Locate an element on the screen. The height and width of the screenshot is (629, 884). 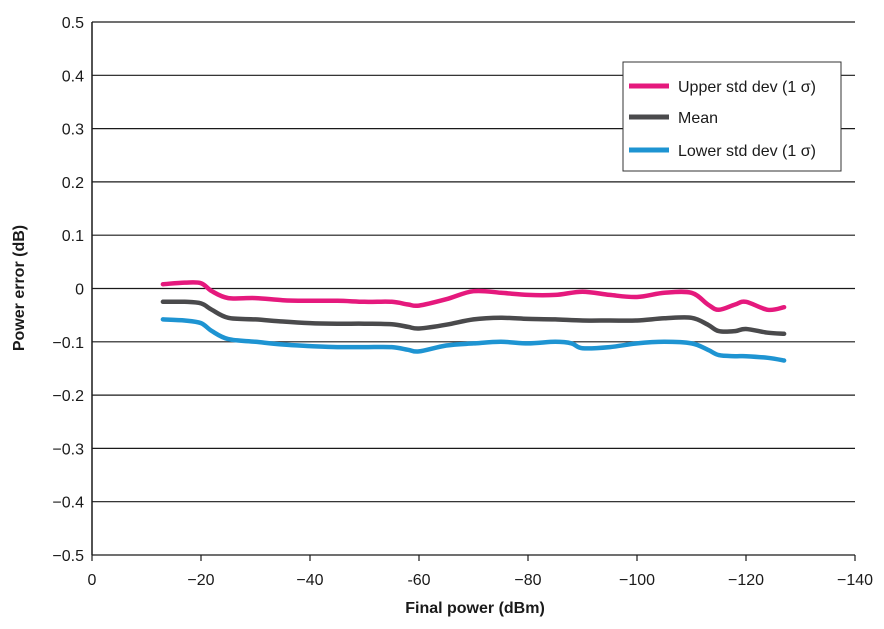
x-tick-label: 0 is located at coordinates (92, 580).